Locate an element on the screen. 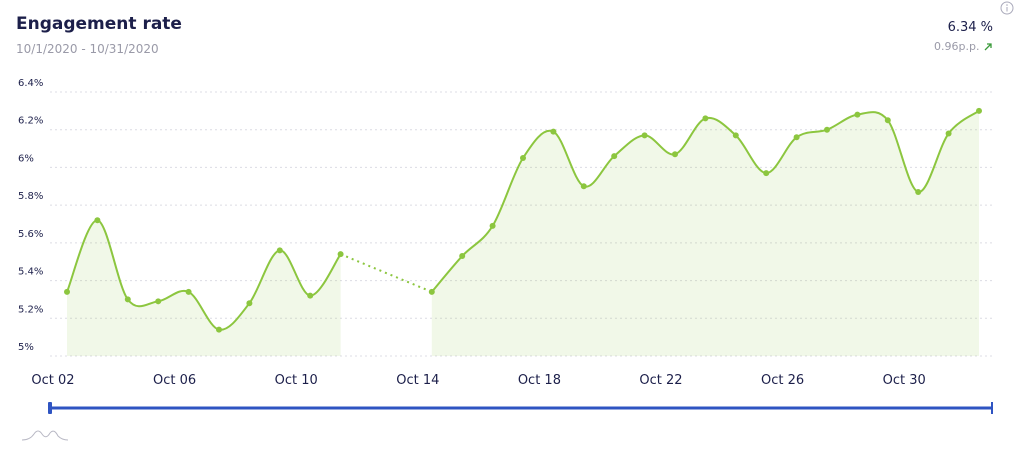  x-tick-label: Oct 30 is located at coordinates (904, 380).